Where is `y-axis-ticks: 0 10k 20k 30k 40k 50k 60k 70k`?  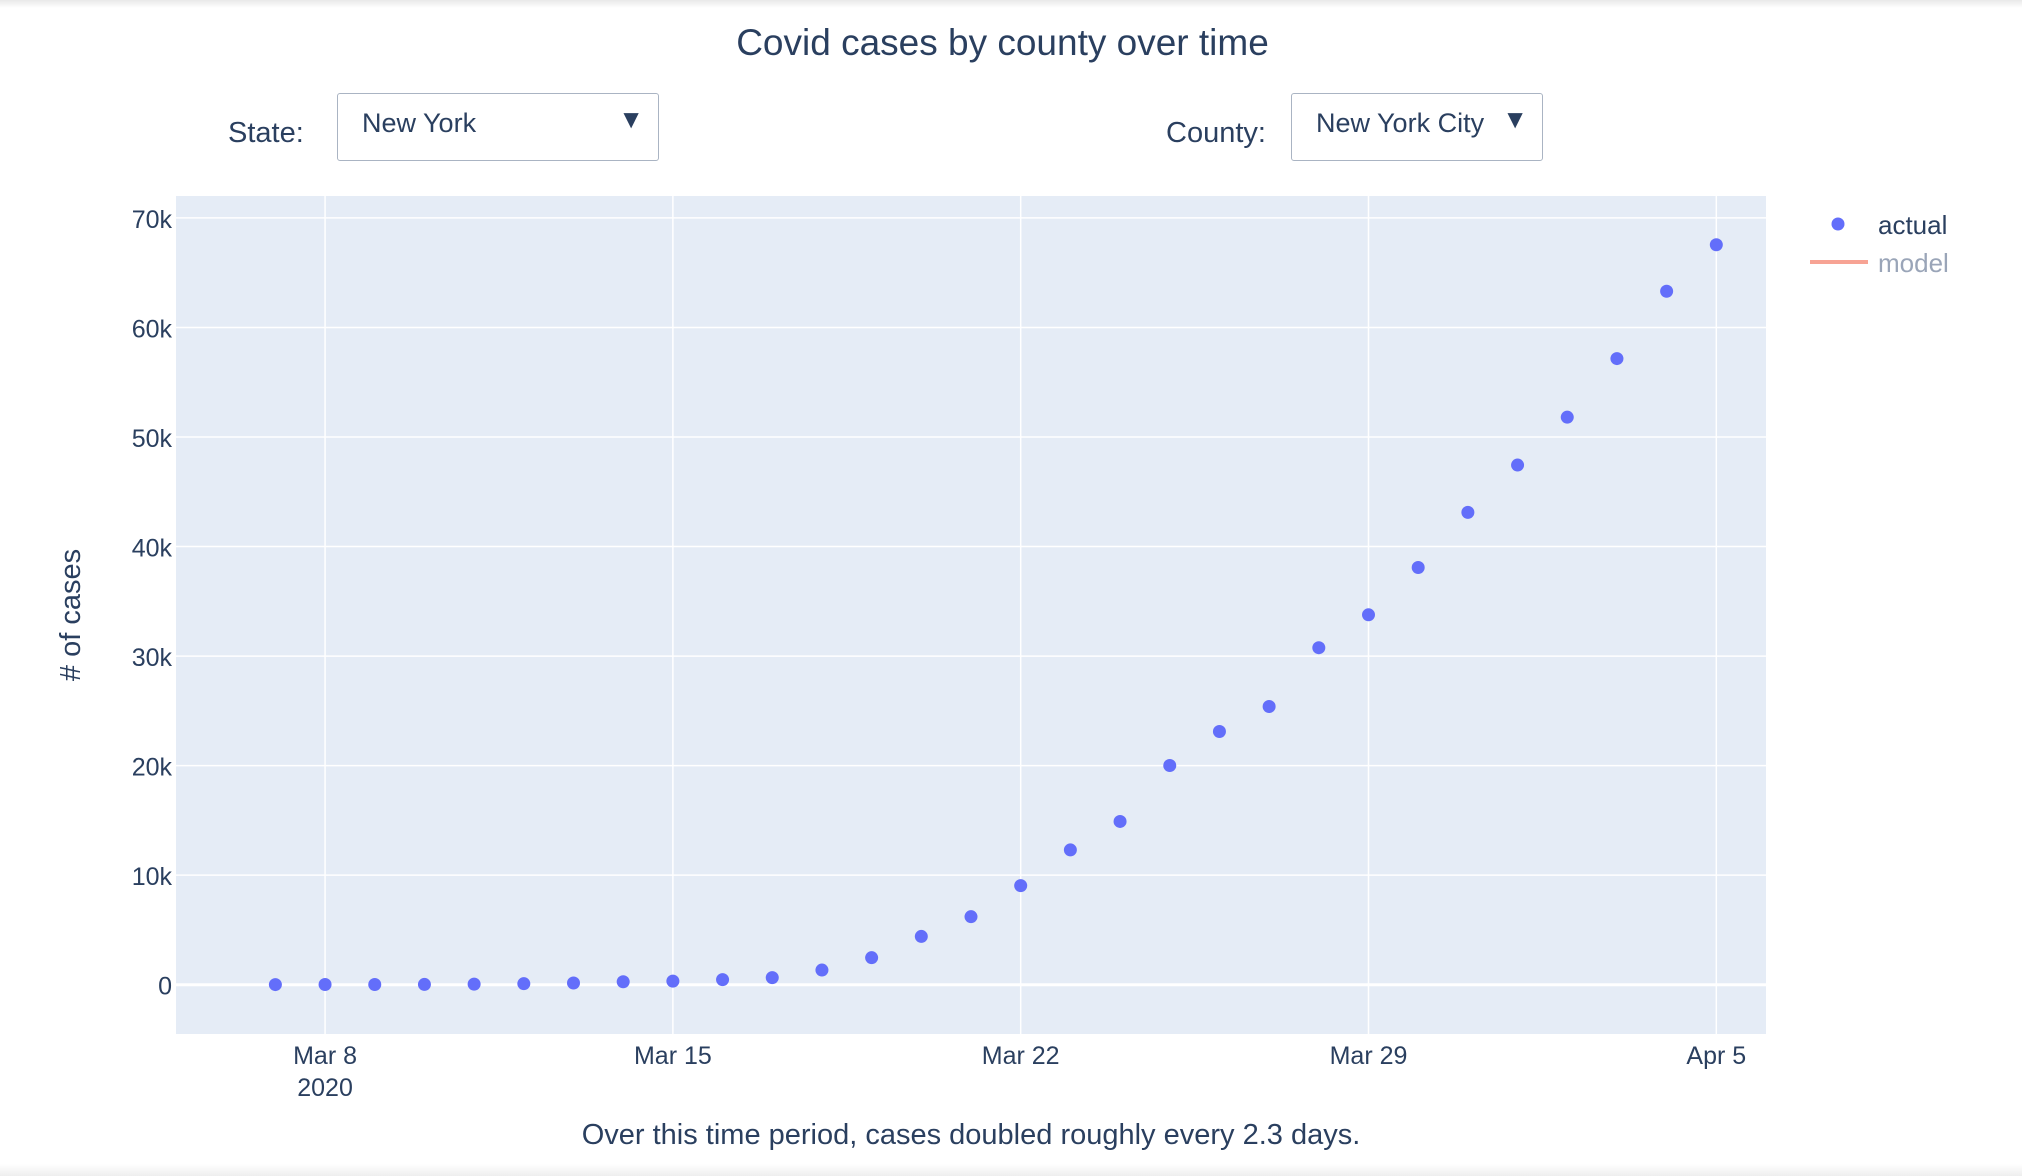 y-axis-ticks: 0 10k 20k 30k 40k 50k 60k 70k is located at coordinates (152, 603).